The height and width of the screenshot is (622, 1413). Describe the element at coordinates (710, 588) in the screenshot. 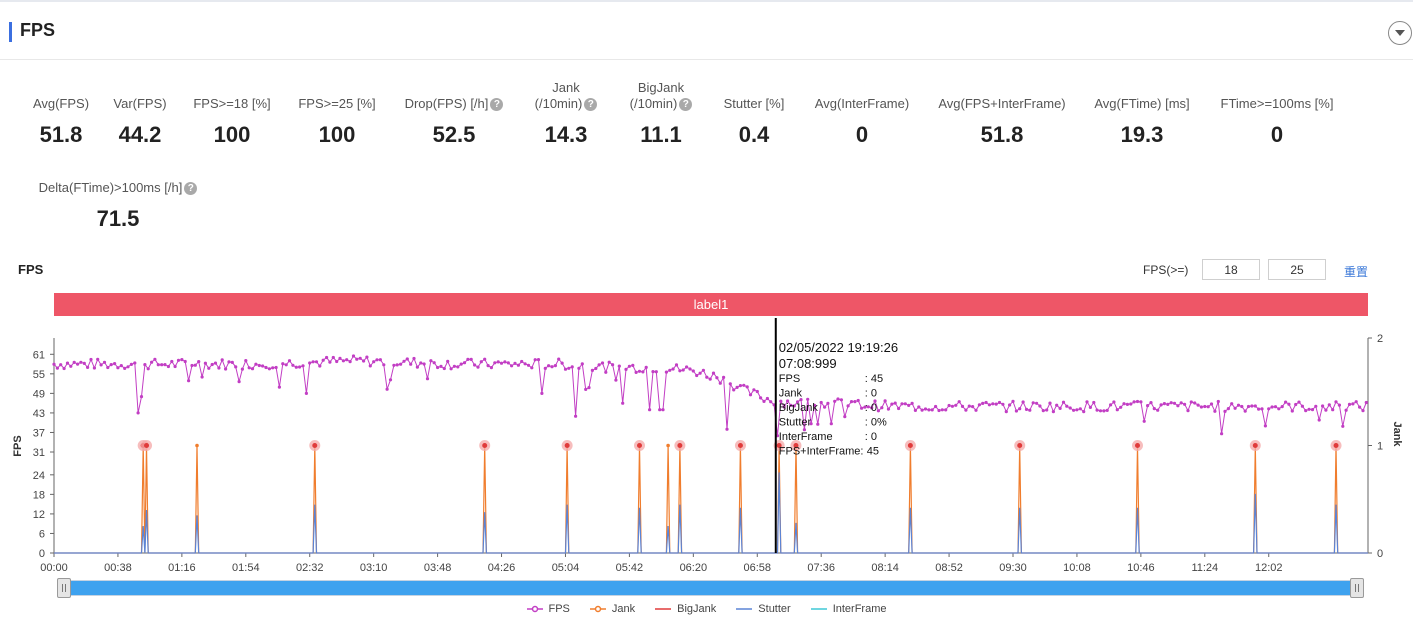

I see `zoom-slider-range` at that location.